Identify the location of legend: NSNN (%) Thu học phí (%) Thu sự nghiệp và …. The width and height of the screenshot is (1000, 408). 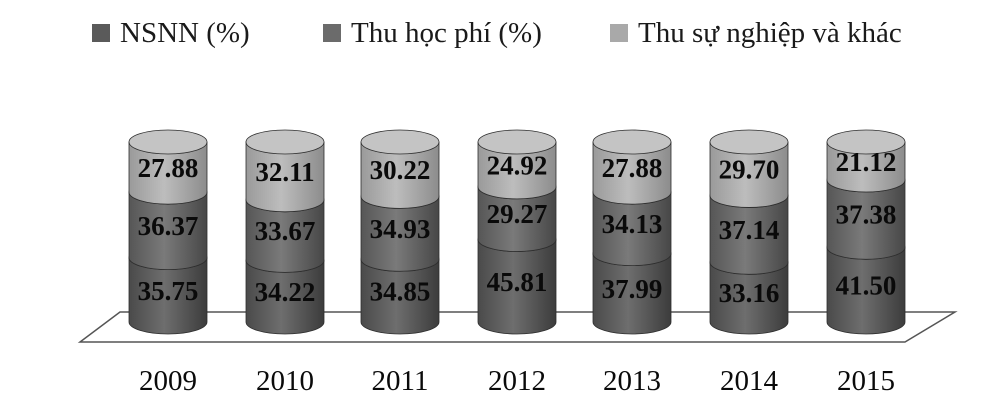
(497, 33).